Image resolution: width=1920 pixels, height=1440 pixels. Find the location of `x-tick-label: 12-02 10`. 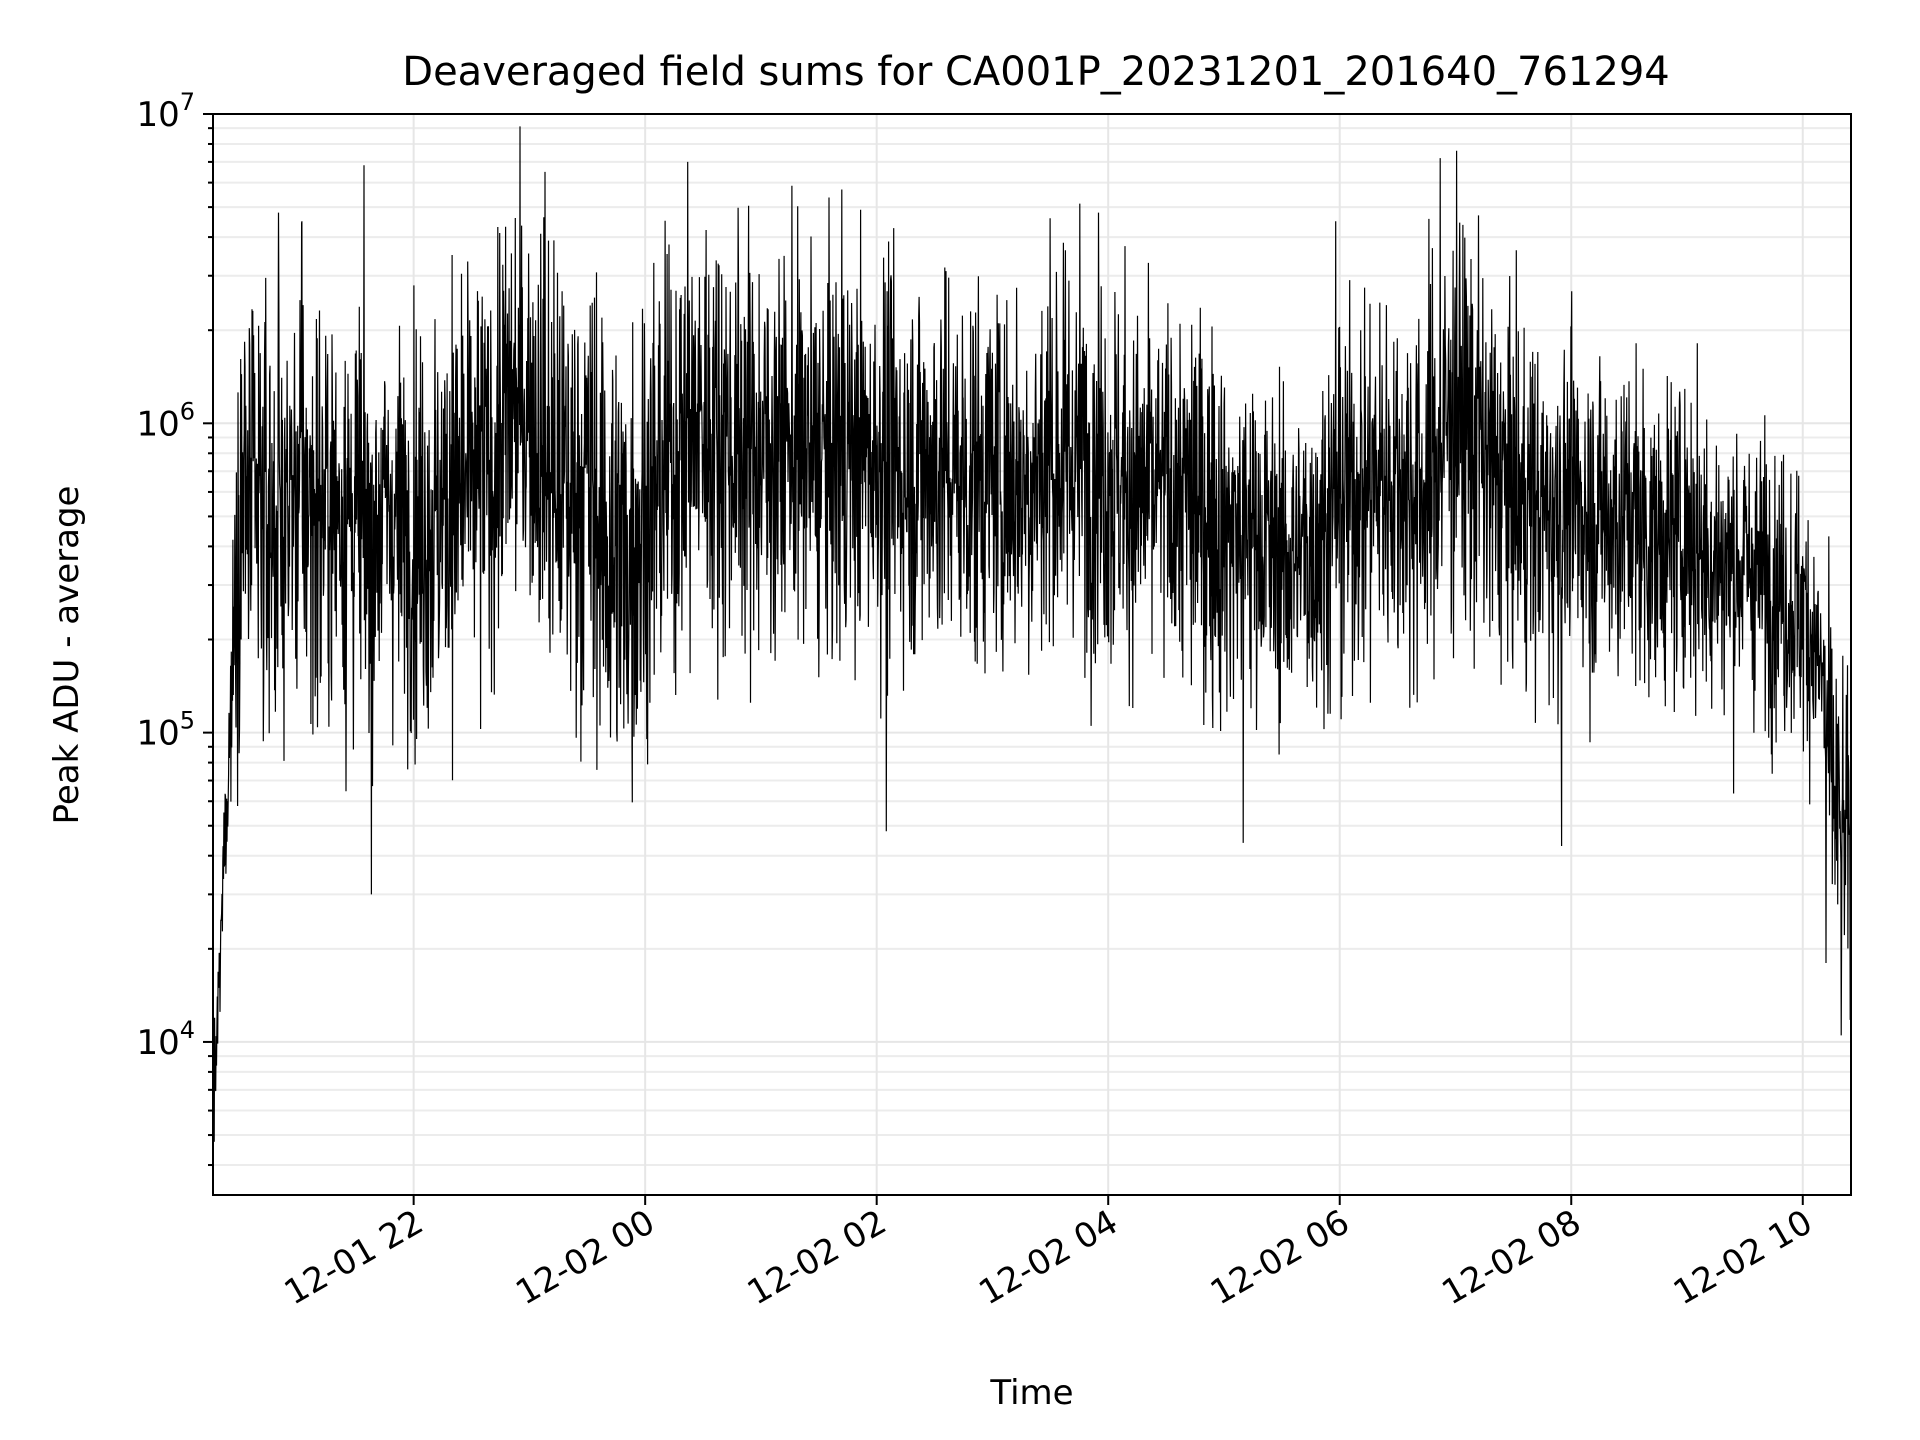

x-tick-label: 12-02 10 is located at coordinates (1743, 1257).